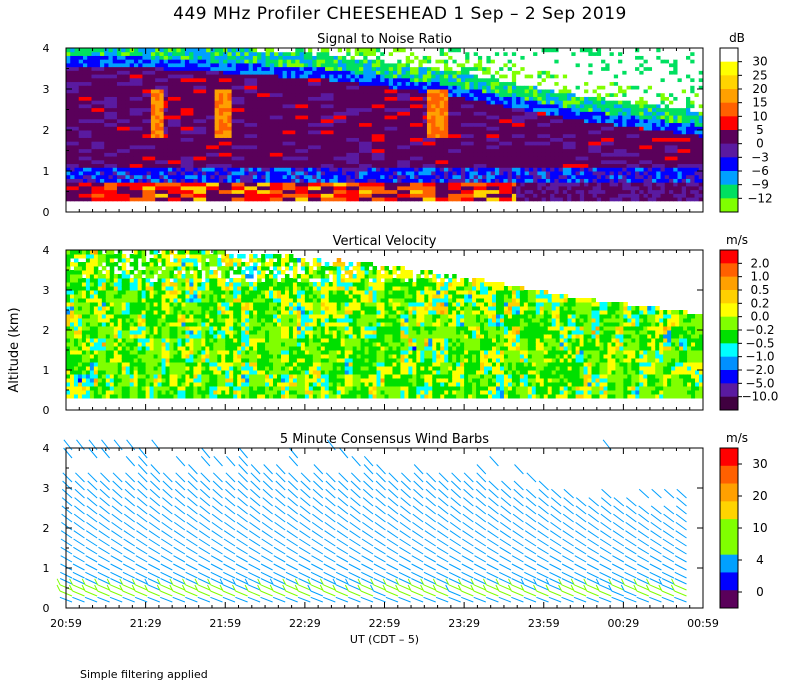  Describe the element at coordinates (146, 623) in the screenshot. I see `x-tick-label: 21:29` at that location.